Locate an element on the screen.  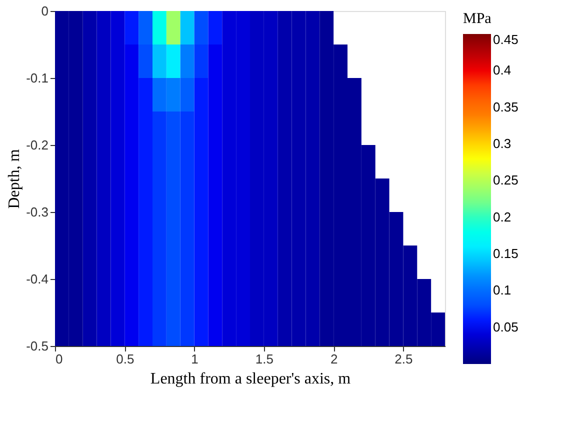
x-axis-title: Length from a sleeper's axis, m is located at coordinates (251, 379).